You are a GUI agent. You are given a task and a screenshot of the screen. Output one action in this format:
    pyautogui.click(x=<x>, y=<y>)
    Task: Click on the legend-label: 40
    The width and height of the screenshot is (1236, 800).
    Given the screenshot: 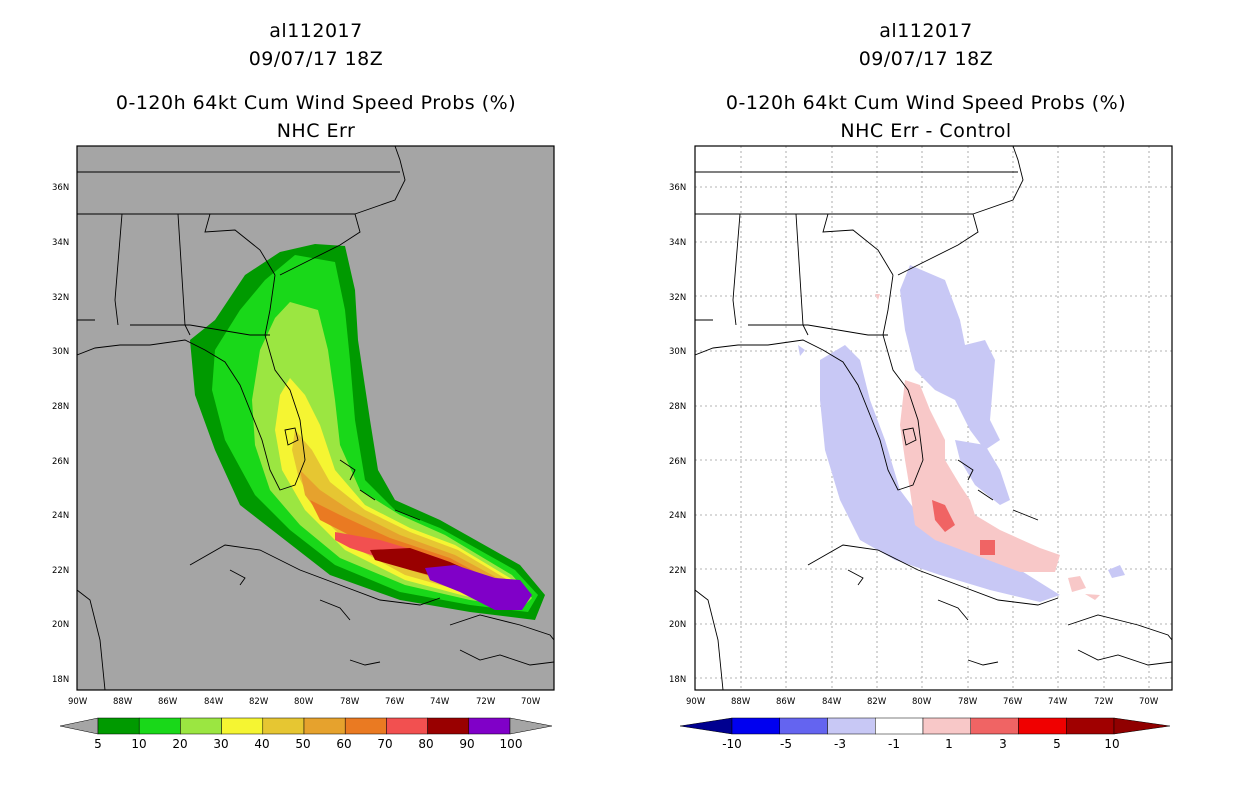 What is the action you would take?
    pyautogui.click(x=262, y=744)
    